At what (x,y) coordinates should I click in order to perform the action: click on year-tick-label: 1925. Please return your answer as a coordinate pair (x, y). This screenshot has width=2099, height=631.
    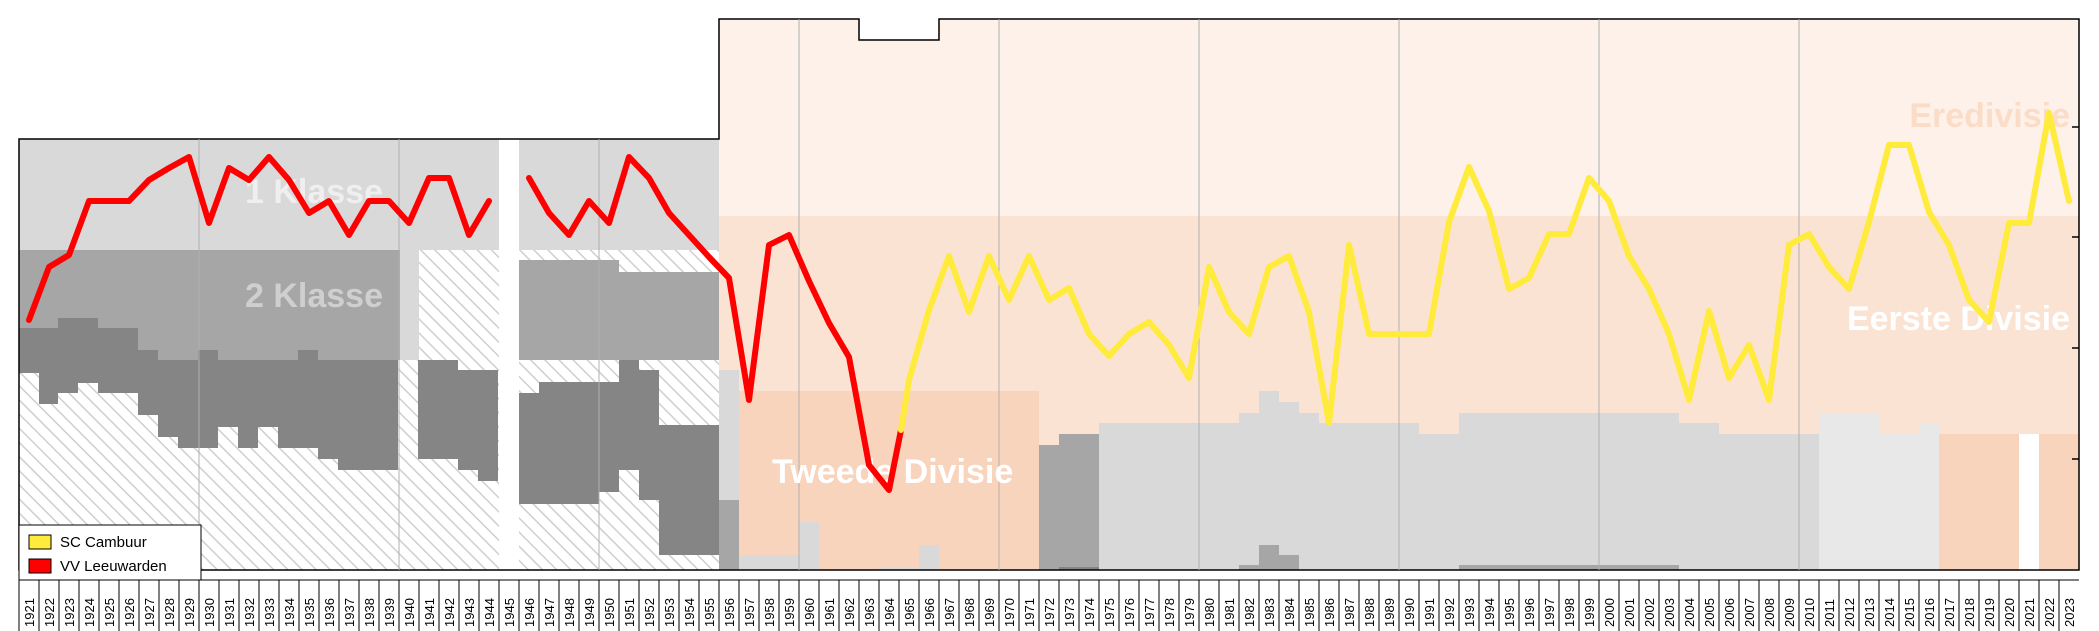
    Looking at the image, I should click on (109, 612).